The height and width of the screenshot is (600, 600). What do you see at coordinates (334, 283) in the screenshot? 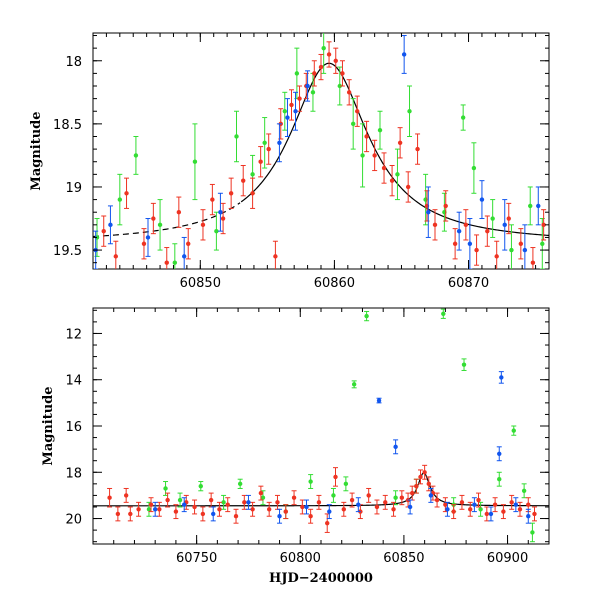
I see `top-x-tick-label: 60860` at bounding box center [334, 283].